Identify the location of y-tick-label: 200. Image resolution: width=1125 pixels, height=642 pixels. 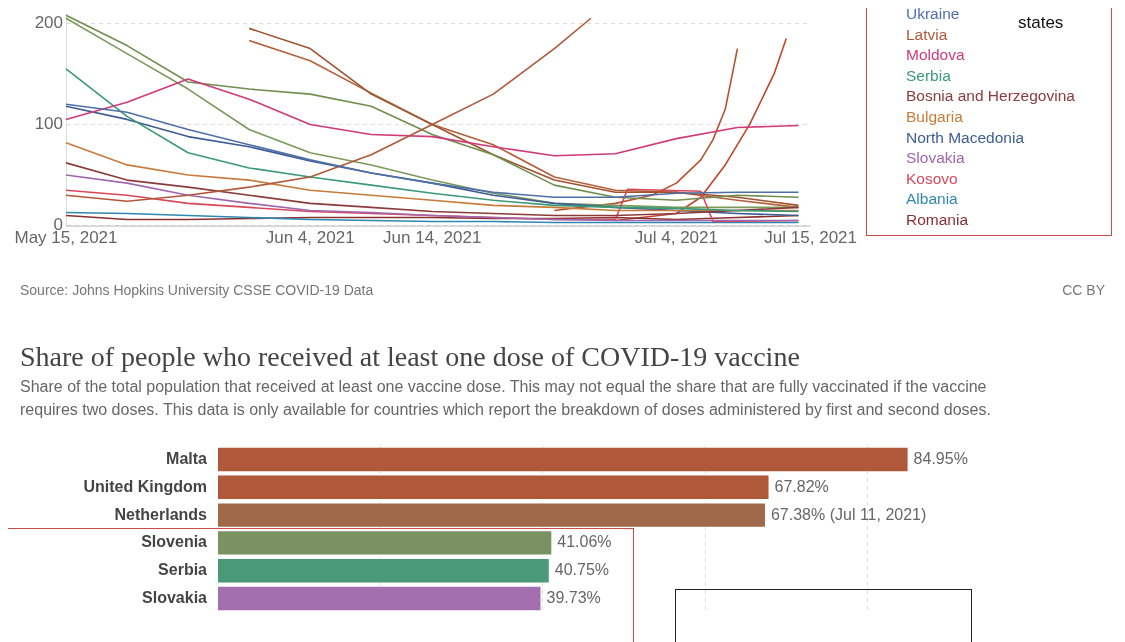
(48, 22).